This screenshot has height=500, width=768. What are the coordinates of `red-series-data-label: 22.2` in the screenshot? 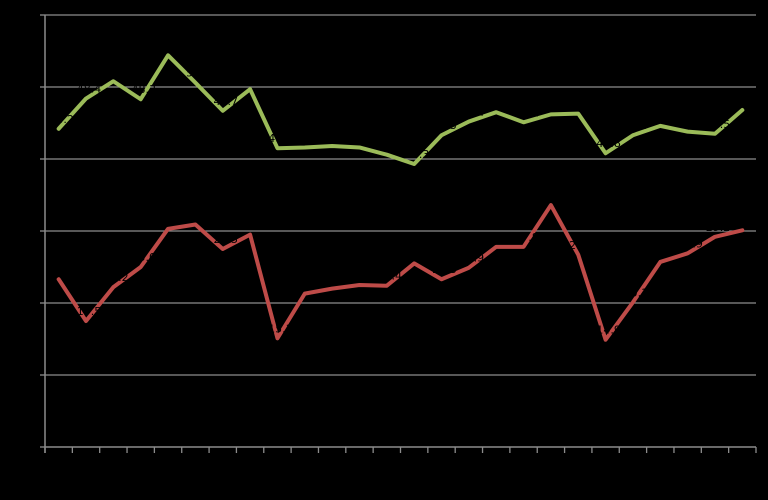 It's located at (116, 277).